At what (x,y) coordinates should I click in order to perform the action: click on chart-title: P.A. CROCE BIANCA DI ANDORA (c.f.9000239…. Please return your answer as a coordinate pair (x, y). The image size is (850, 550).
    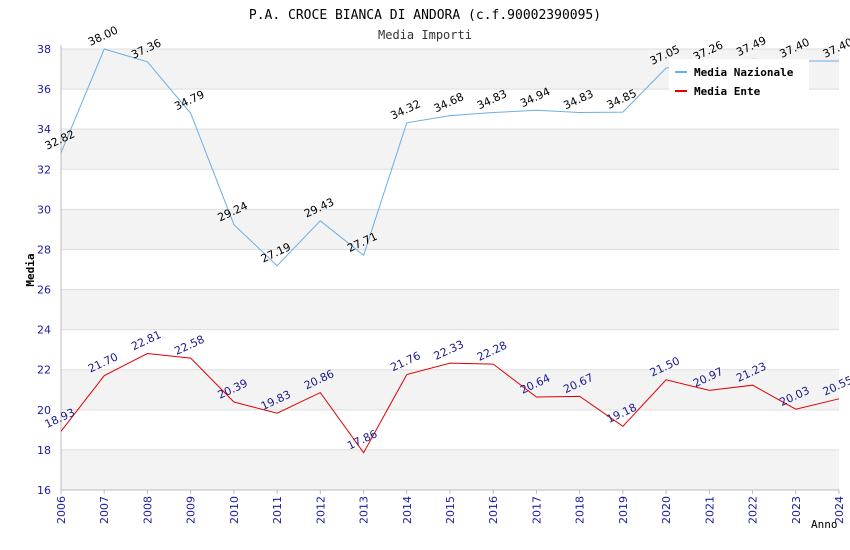
    Looking at the image, I should click on (425, 15).